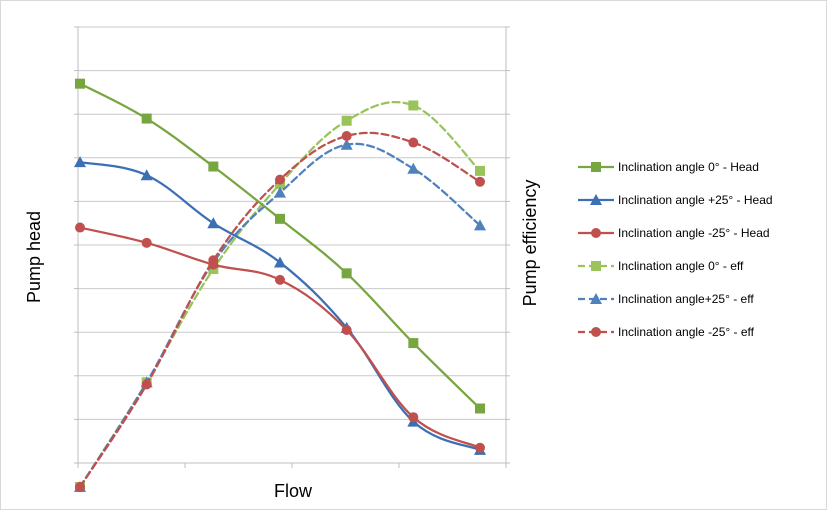  I want to click on left-y-axis-title: Pump head, so click(34, 257).